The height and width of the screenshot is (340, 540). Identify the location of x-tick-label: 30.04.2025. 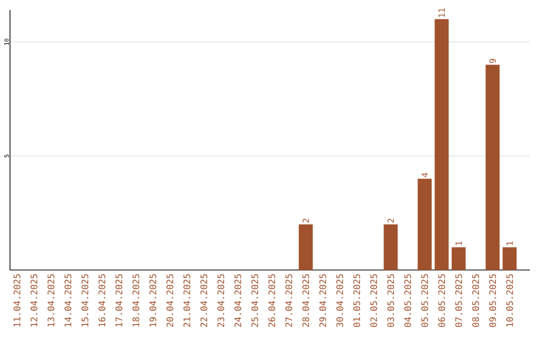
(340, 300).